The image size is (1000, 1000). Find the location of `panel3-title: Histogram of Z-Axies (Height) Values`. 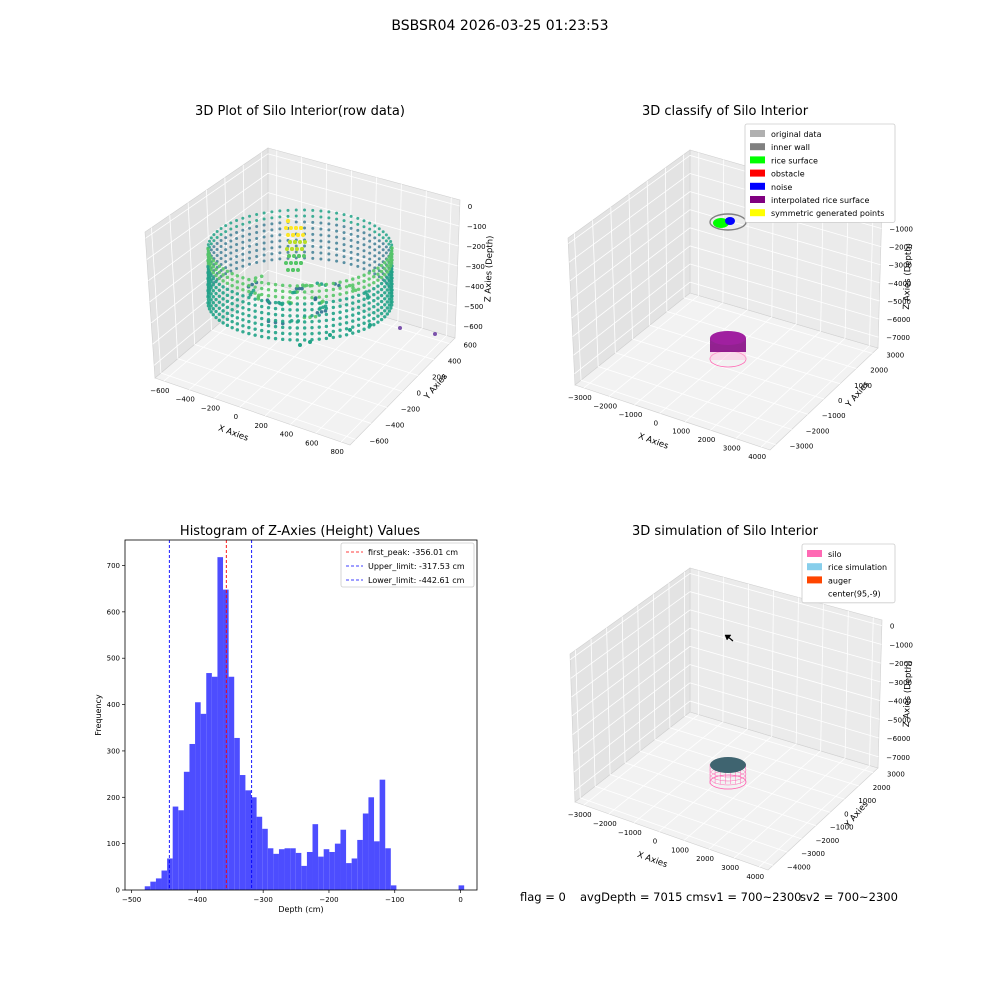

panel3-title: Histogram of Z-Axies (Height) Values is located at coordinates (300, 531).